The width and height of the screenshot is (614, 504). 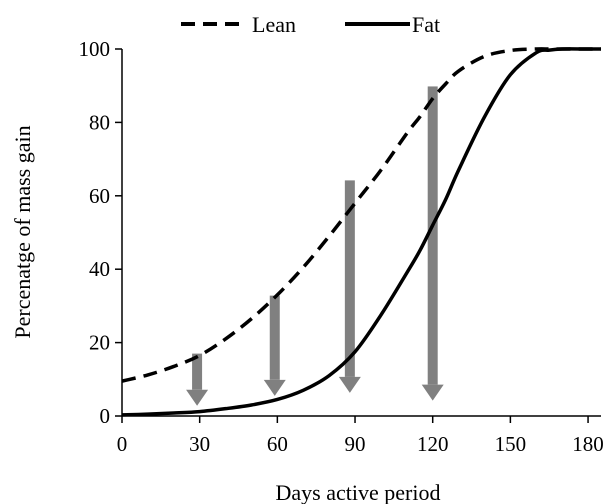 What do you see at coordinates (277, 444) in the screenshot?
I see `x-tick-label: 60` at bounding box center [277, 444].